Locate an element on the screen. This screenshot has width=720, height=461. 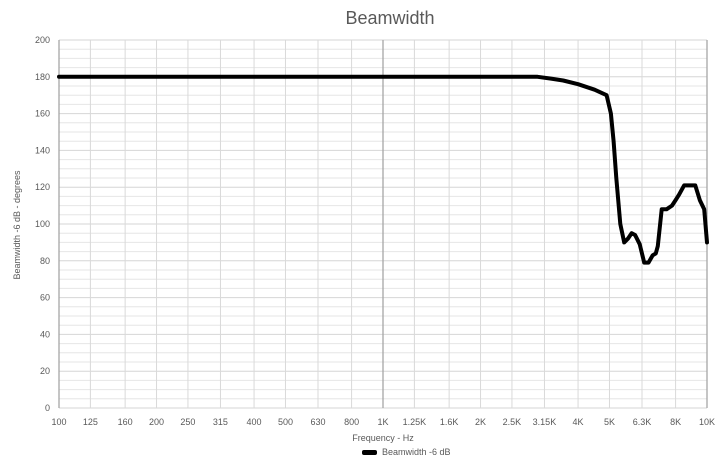
x-tick-label: 160 is located at coordinates (125, 422).